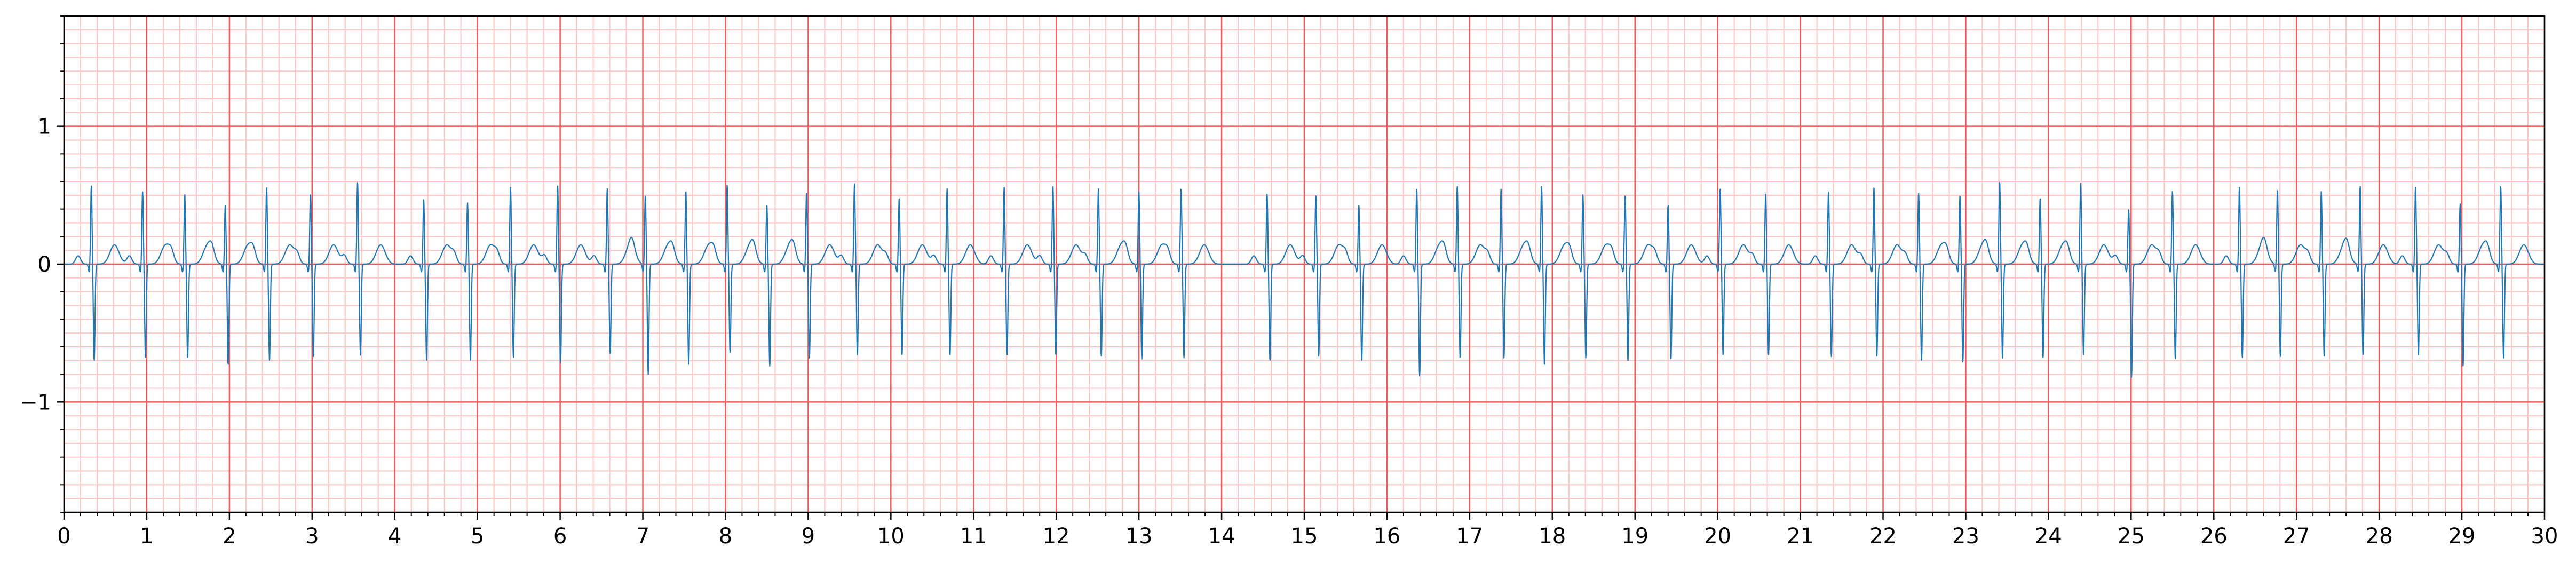  I want to click on x-tick-label: 6, so click(560, 536).